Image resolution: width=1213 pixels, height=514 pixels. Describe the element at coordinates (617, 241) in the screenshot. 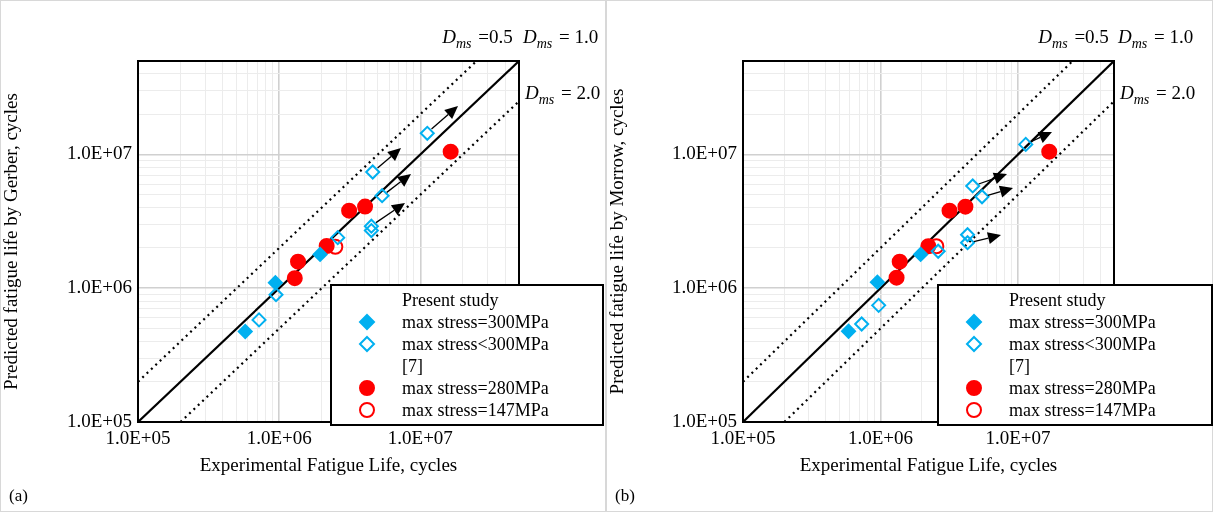

I see `y-axis-title: Predicted fatigue life by Morrow, cycles` at that location.